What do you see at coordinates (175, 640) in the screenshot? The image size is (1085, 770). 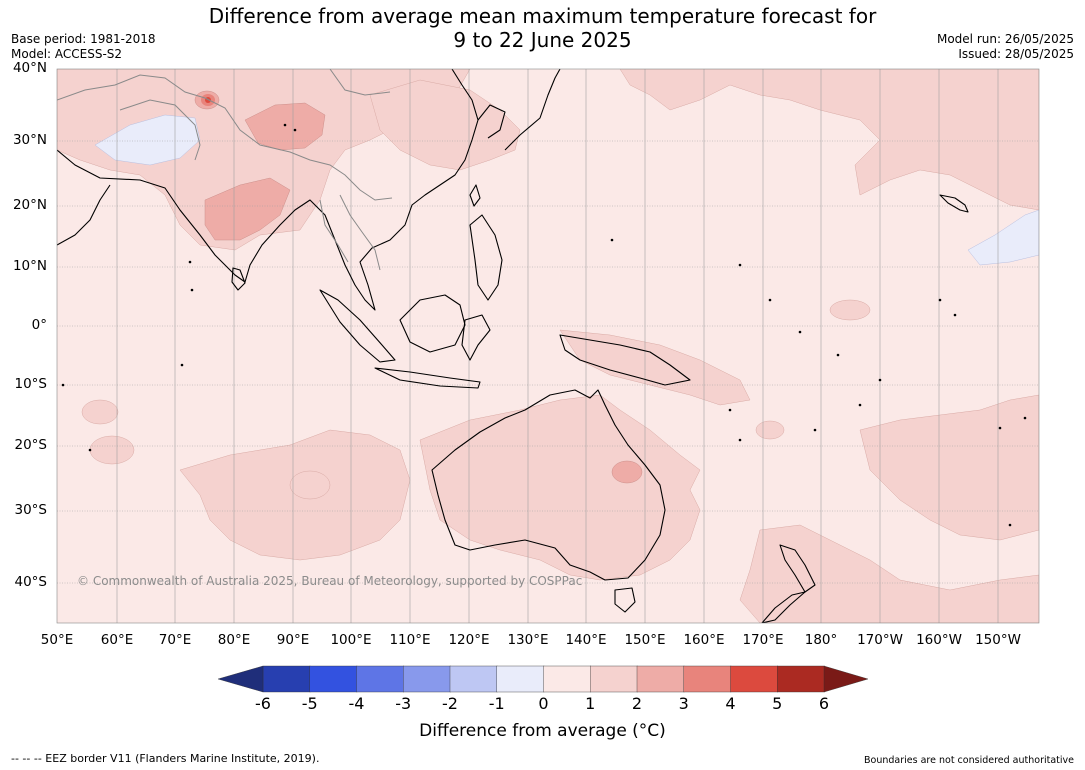 I see `longitude-label: 70°E` at bounding box center [175, 640].